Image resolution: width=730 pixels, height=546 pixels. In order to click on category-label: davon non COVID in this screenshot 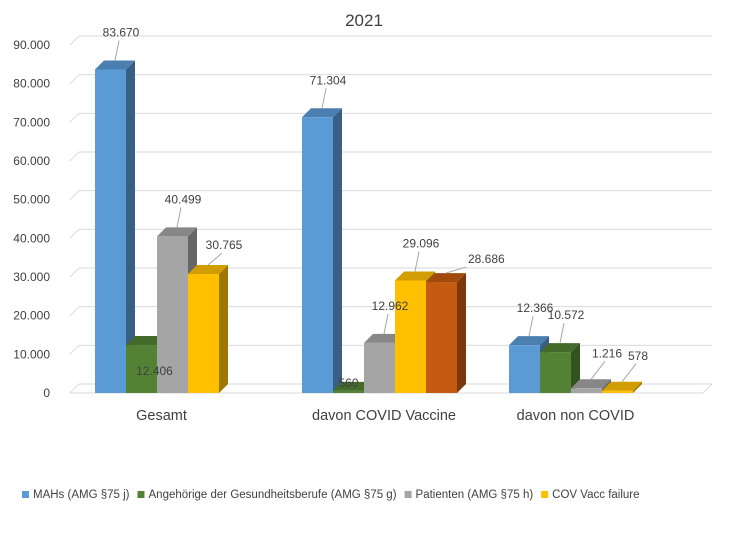, I will do `click(576, 416)`.